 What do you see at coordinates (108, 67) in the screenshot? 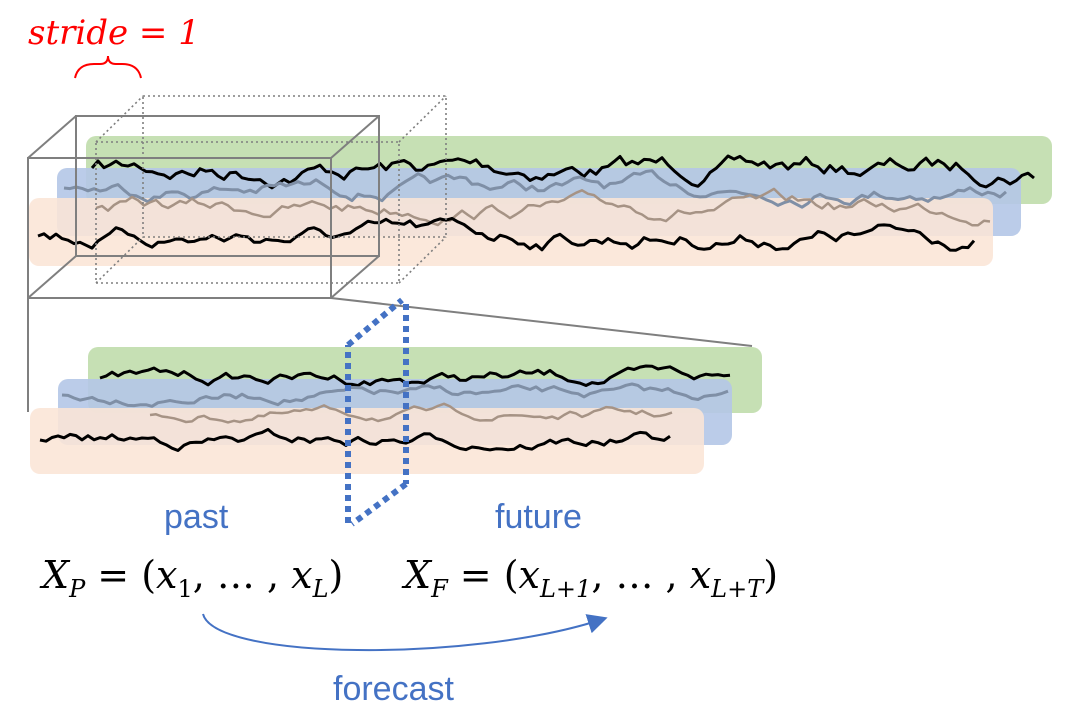
I see `stride-brace` at bounding box center [108, 67].